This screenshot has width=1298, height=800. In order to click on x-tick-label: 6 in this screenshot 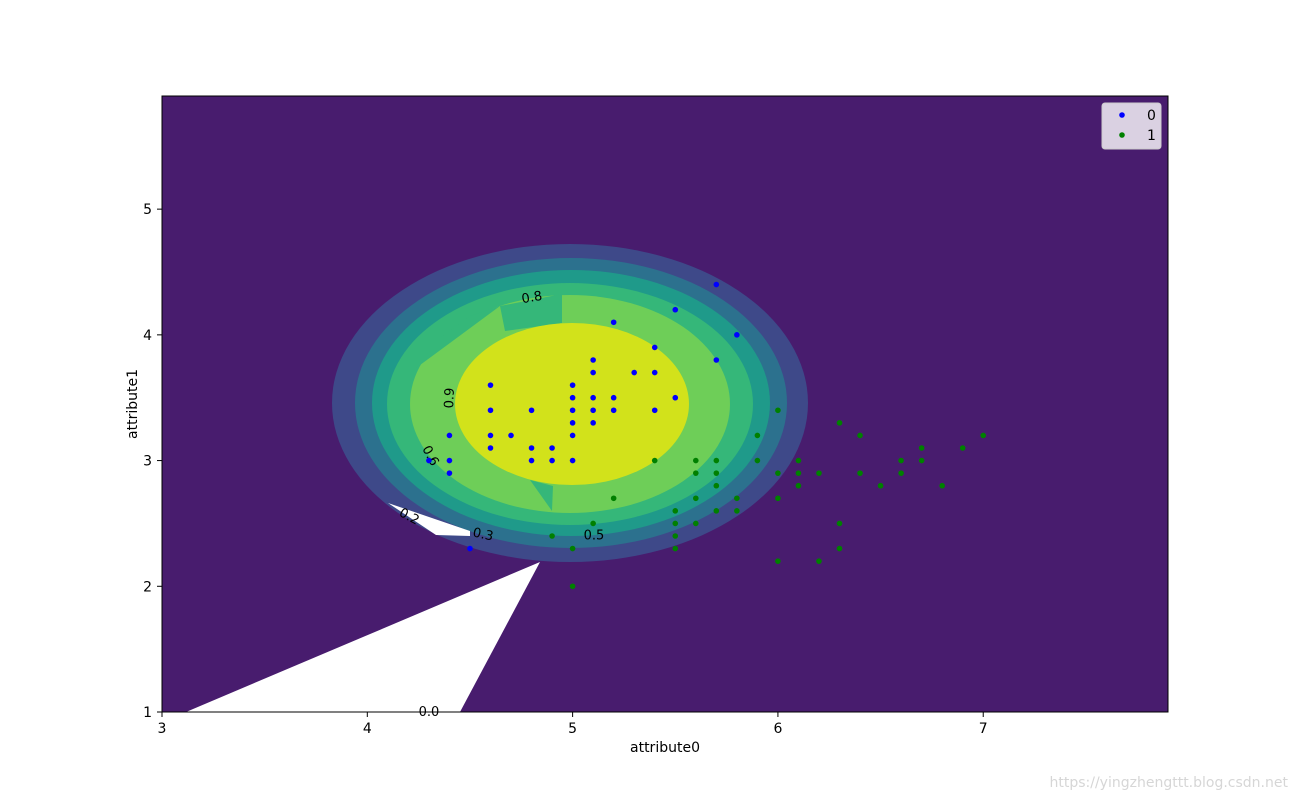, I will do `click(777, 729)`.